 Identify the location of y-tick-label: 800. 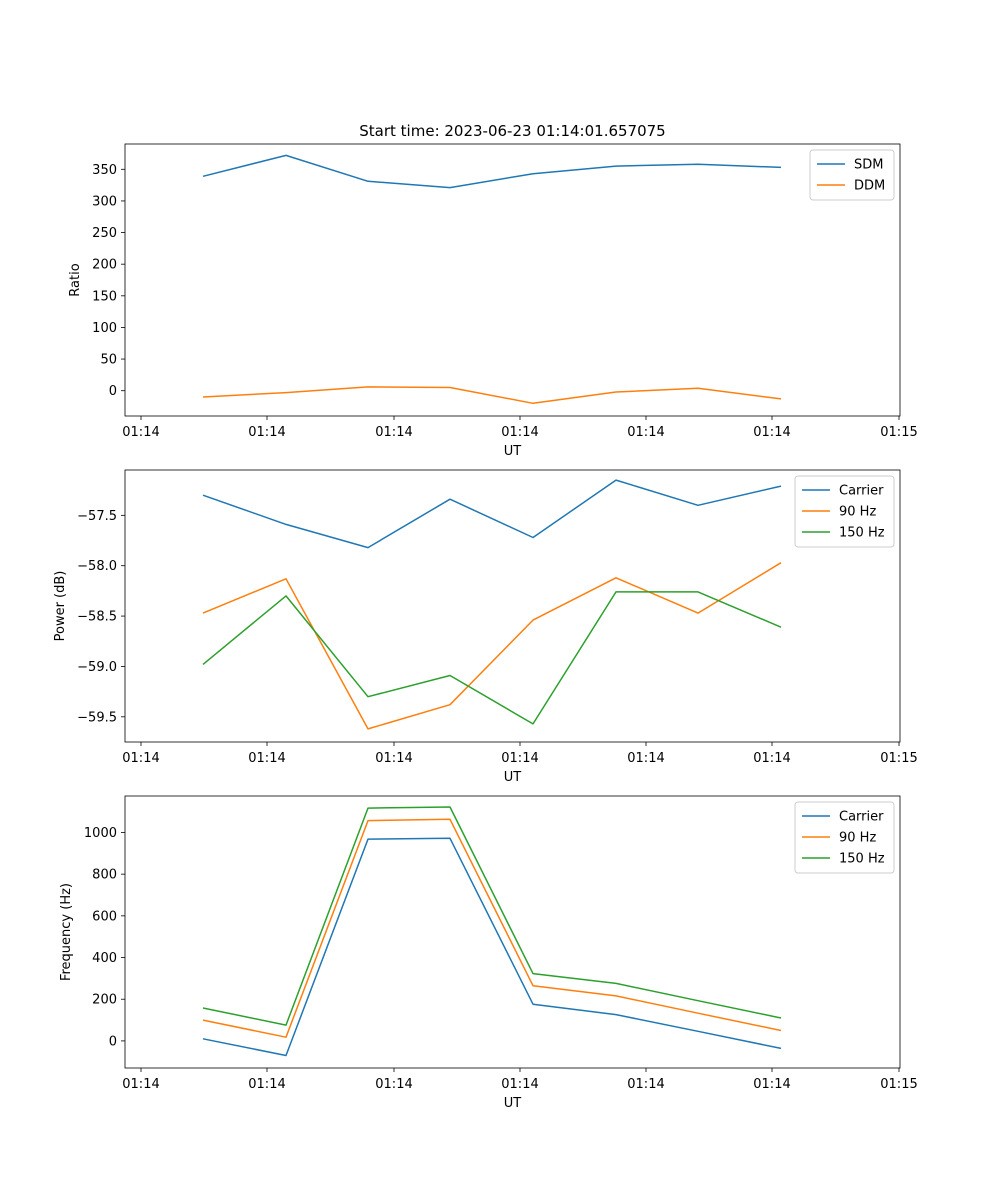
(104, 875).